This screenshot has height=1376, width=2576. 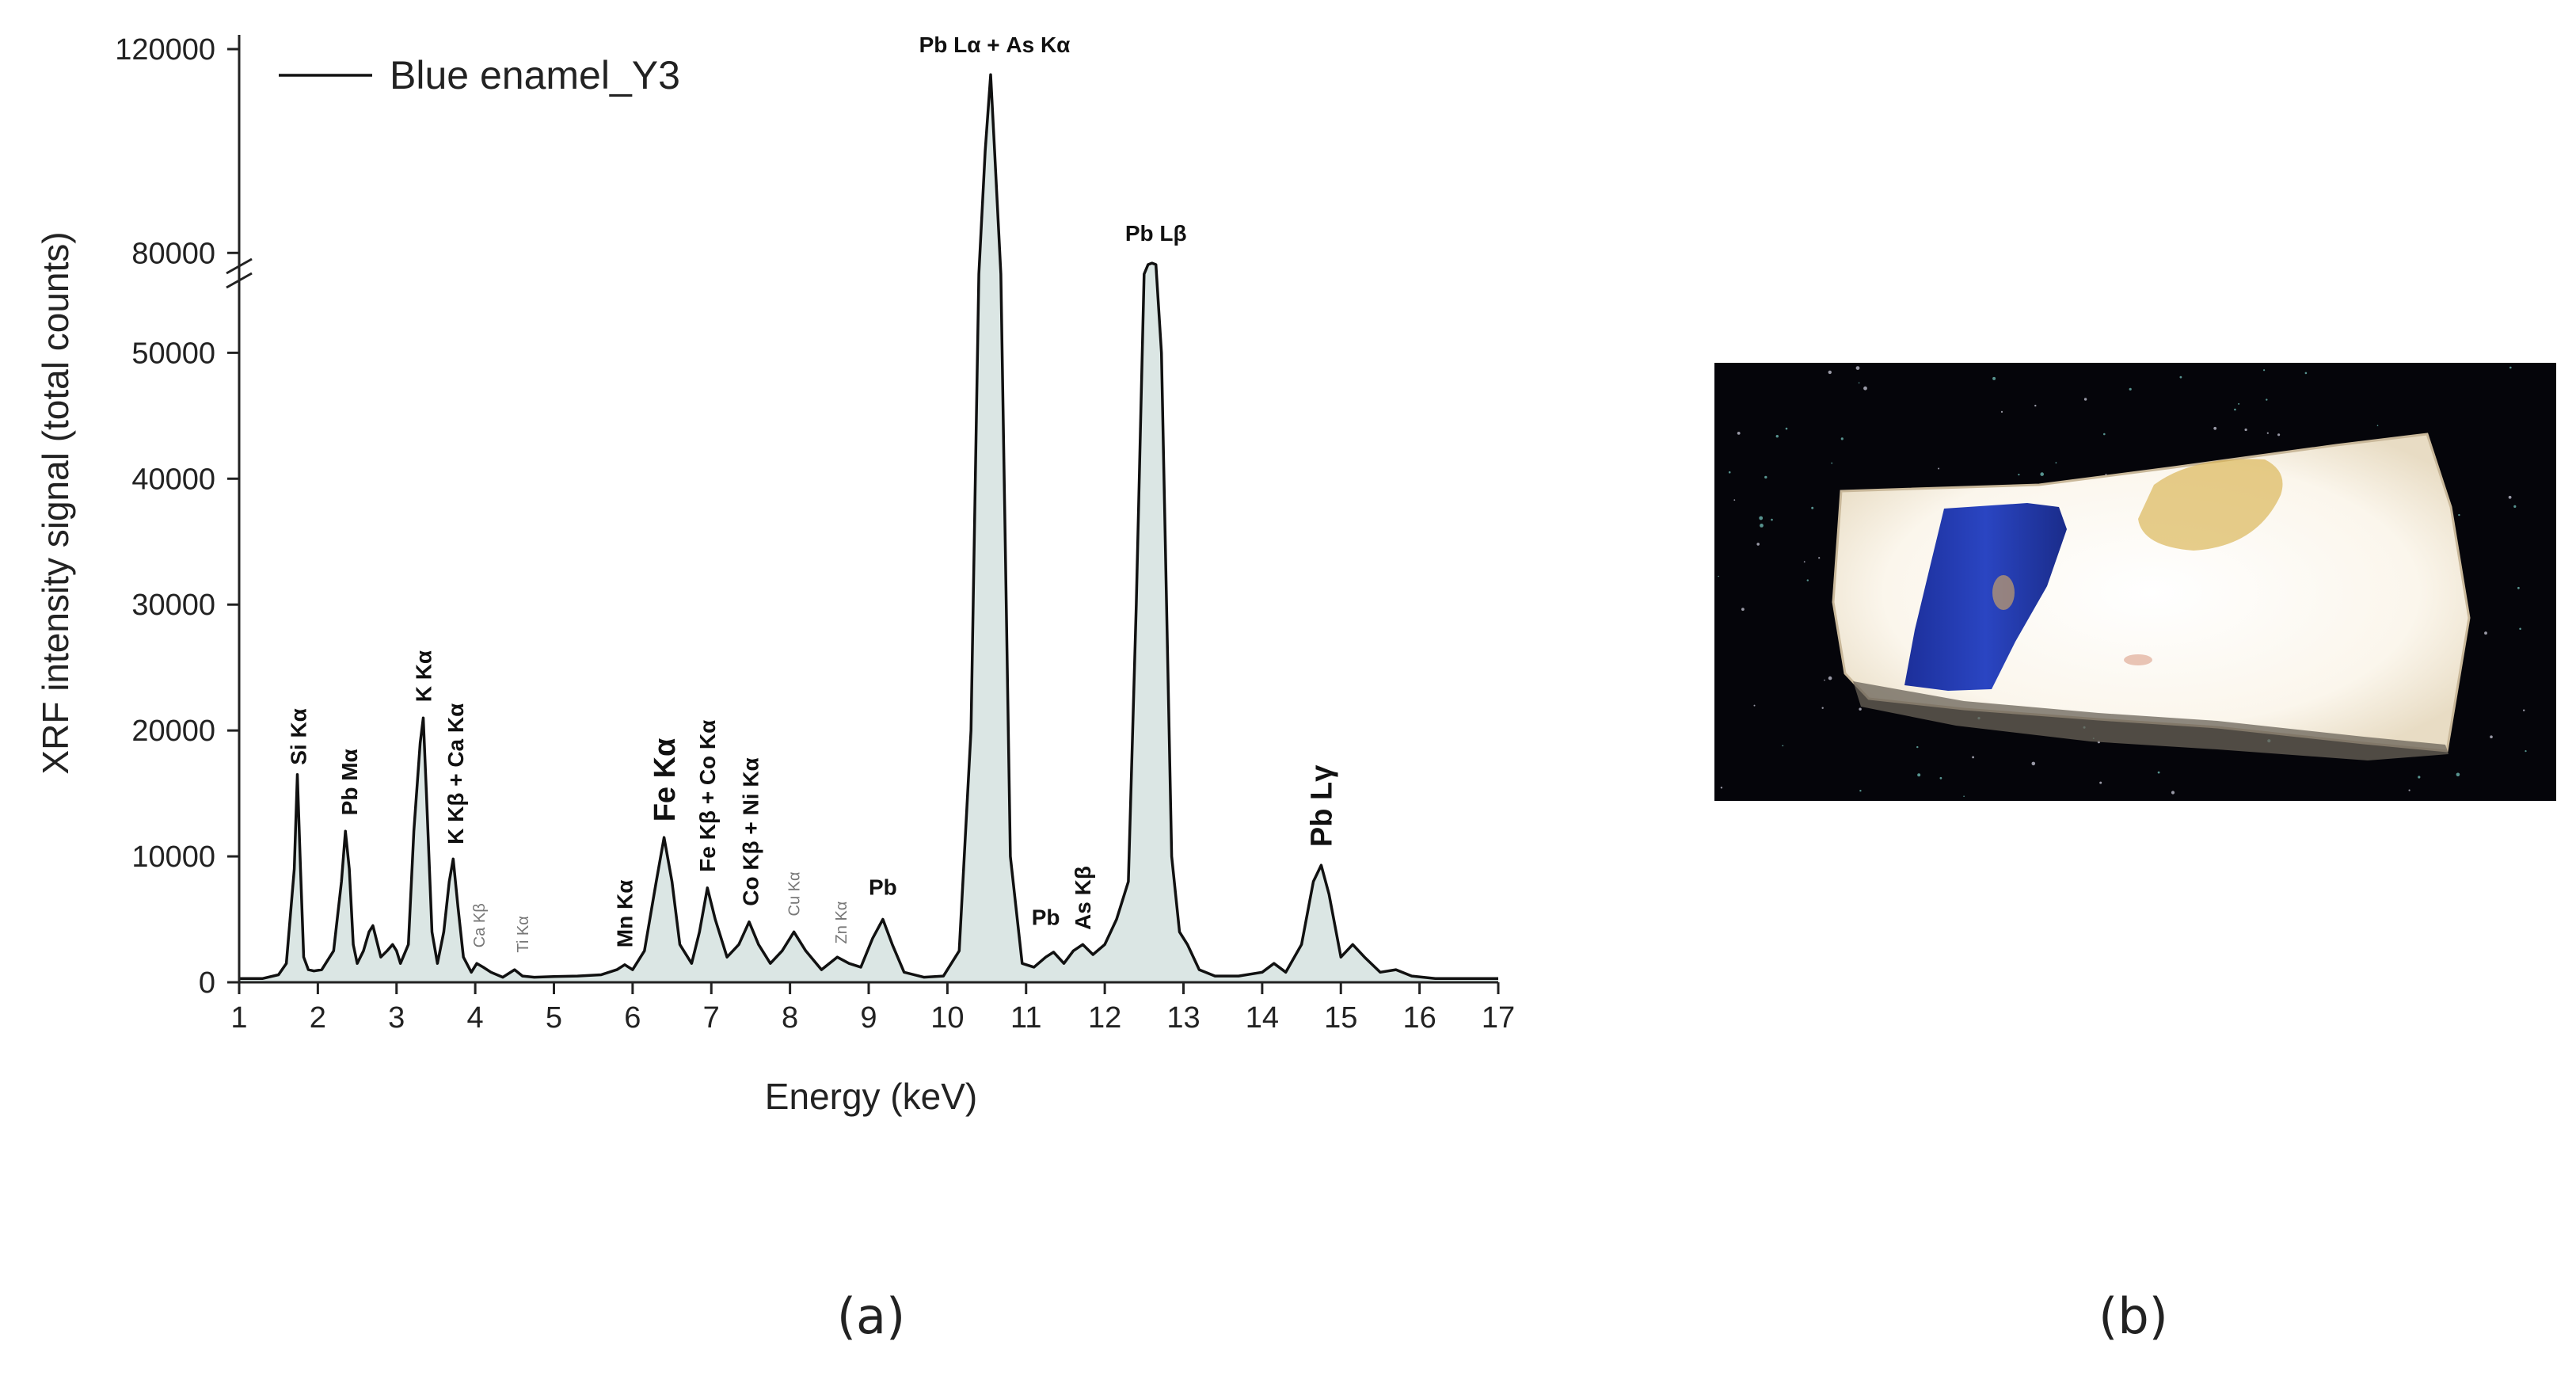 I want to click on tile-edge, so click(x=2151, y=721).